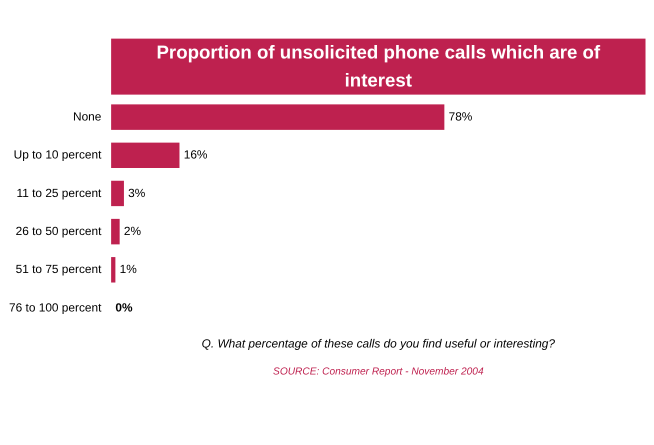 The height and width of the screenshot is (445, 654). I want to click on data-label: 78%, so click(460, 117).